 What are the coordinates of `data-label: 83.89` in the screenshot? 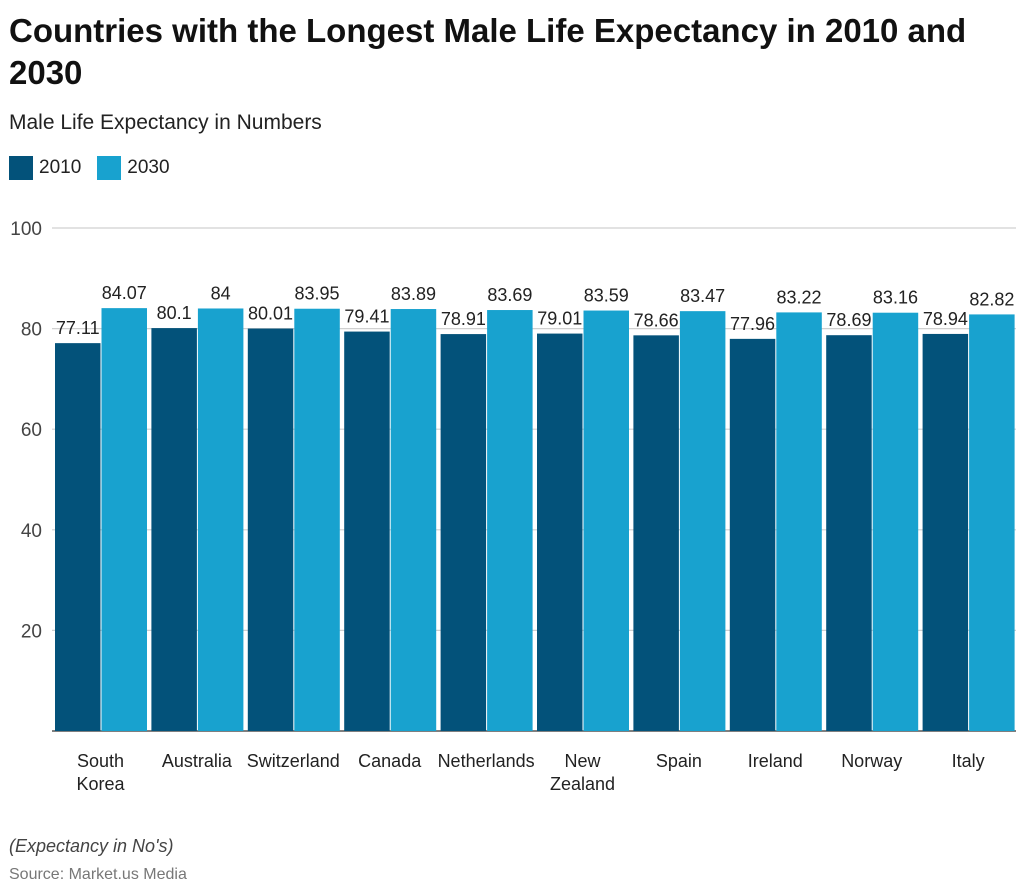 It's located at (413, 294).